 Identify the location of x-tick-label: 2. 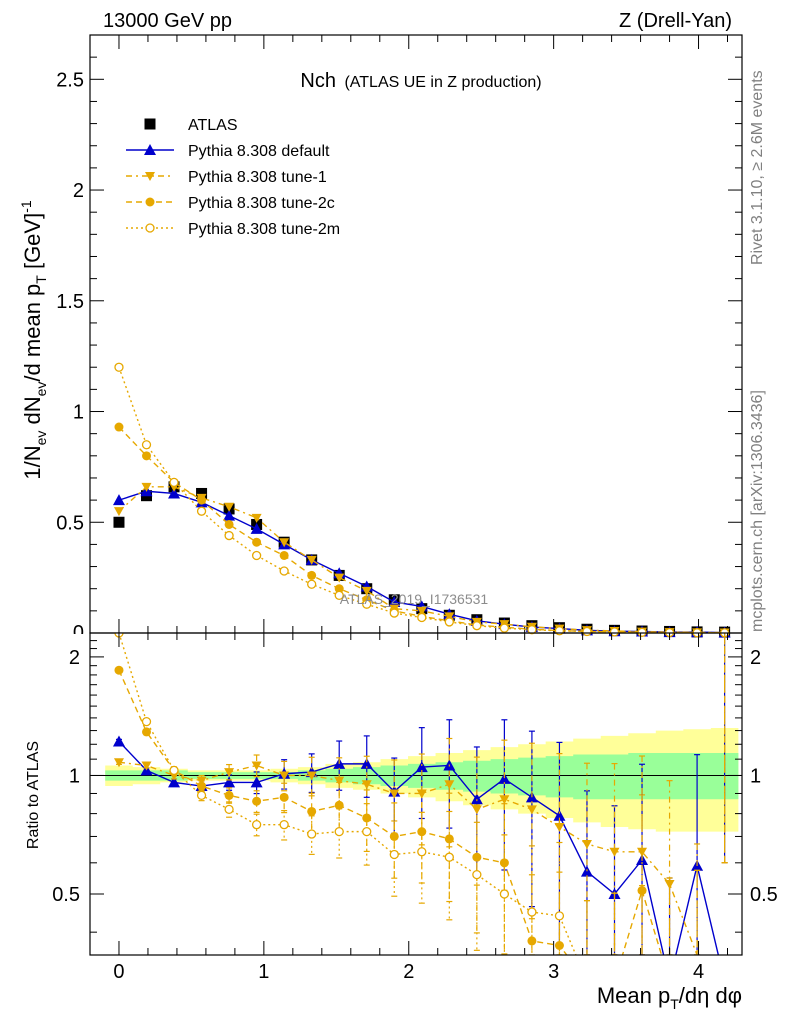
(408, 972).